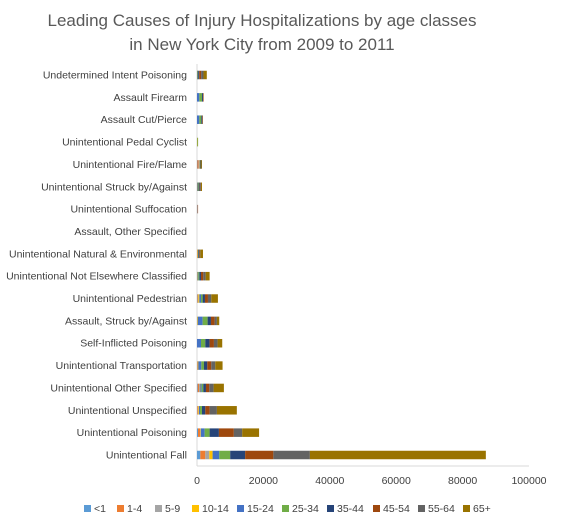 The width and height of the screenshot is (584, 525). Describe the element at coordinates (205, 75) in the screenshot. I see `bar-undetermined-intent-poisoning-65plus` at that location.